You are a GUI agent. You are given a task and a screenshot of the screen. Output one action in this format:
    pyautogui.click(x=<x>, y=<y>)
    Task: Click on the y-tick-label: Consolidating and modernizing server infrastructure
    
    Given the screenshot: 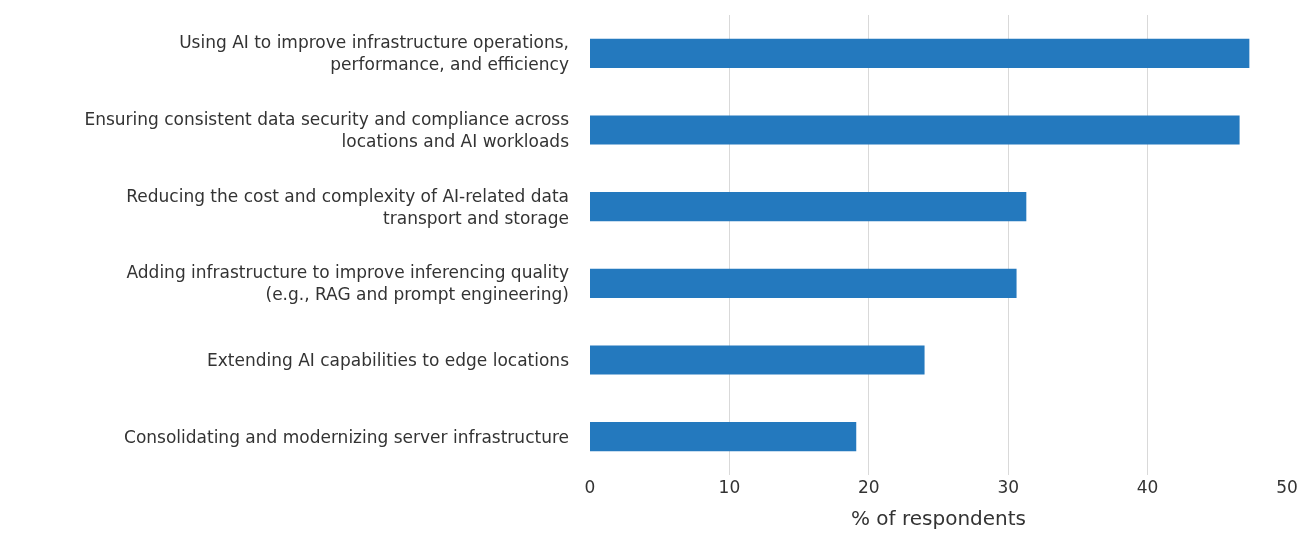 What is the action you would take?
    pyautogui.click(x=346, y=436)
    